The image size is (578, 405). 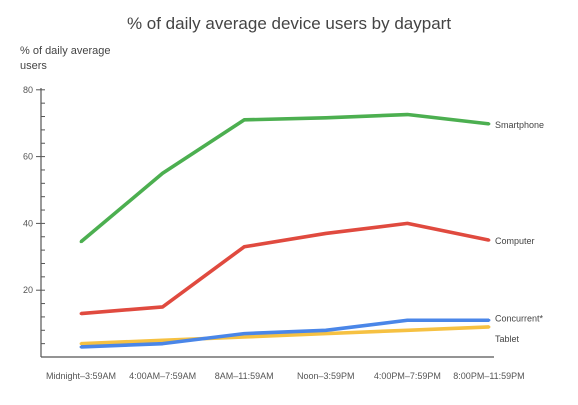 What do you see at coordinates (65, 58) in the screenshot?
I see `y-axis-label: % of daily average users` at bounding box center [65, 58].